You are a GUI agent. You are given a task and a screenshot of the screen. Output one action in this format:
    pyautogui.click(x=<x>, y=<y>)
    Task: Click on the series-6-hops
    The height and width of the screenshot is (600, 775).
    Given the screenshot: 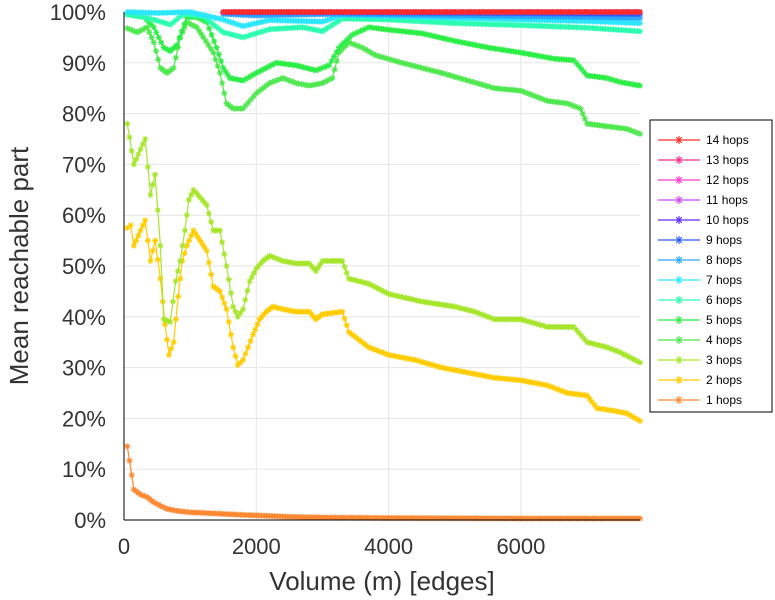 What is the action you would take?
    pyautogui.click(x=383, y=26)
    